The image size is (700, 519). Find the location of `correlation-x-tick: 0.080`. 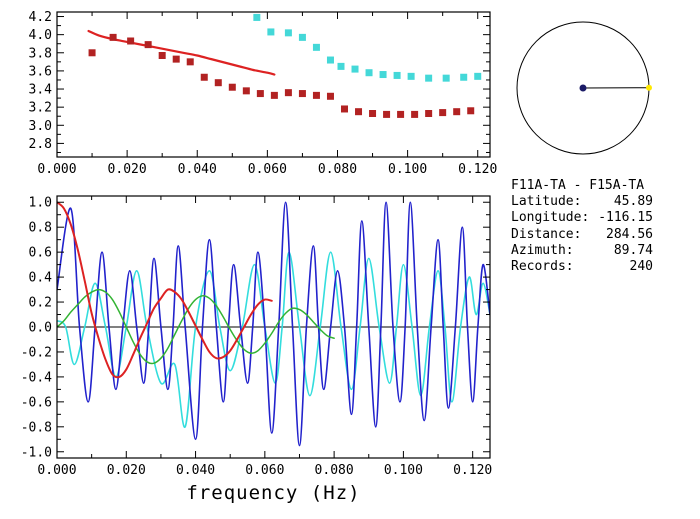

correlation-x-tick: 0.080 is located at coordinates (334, 470).